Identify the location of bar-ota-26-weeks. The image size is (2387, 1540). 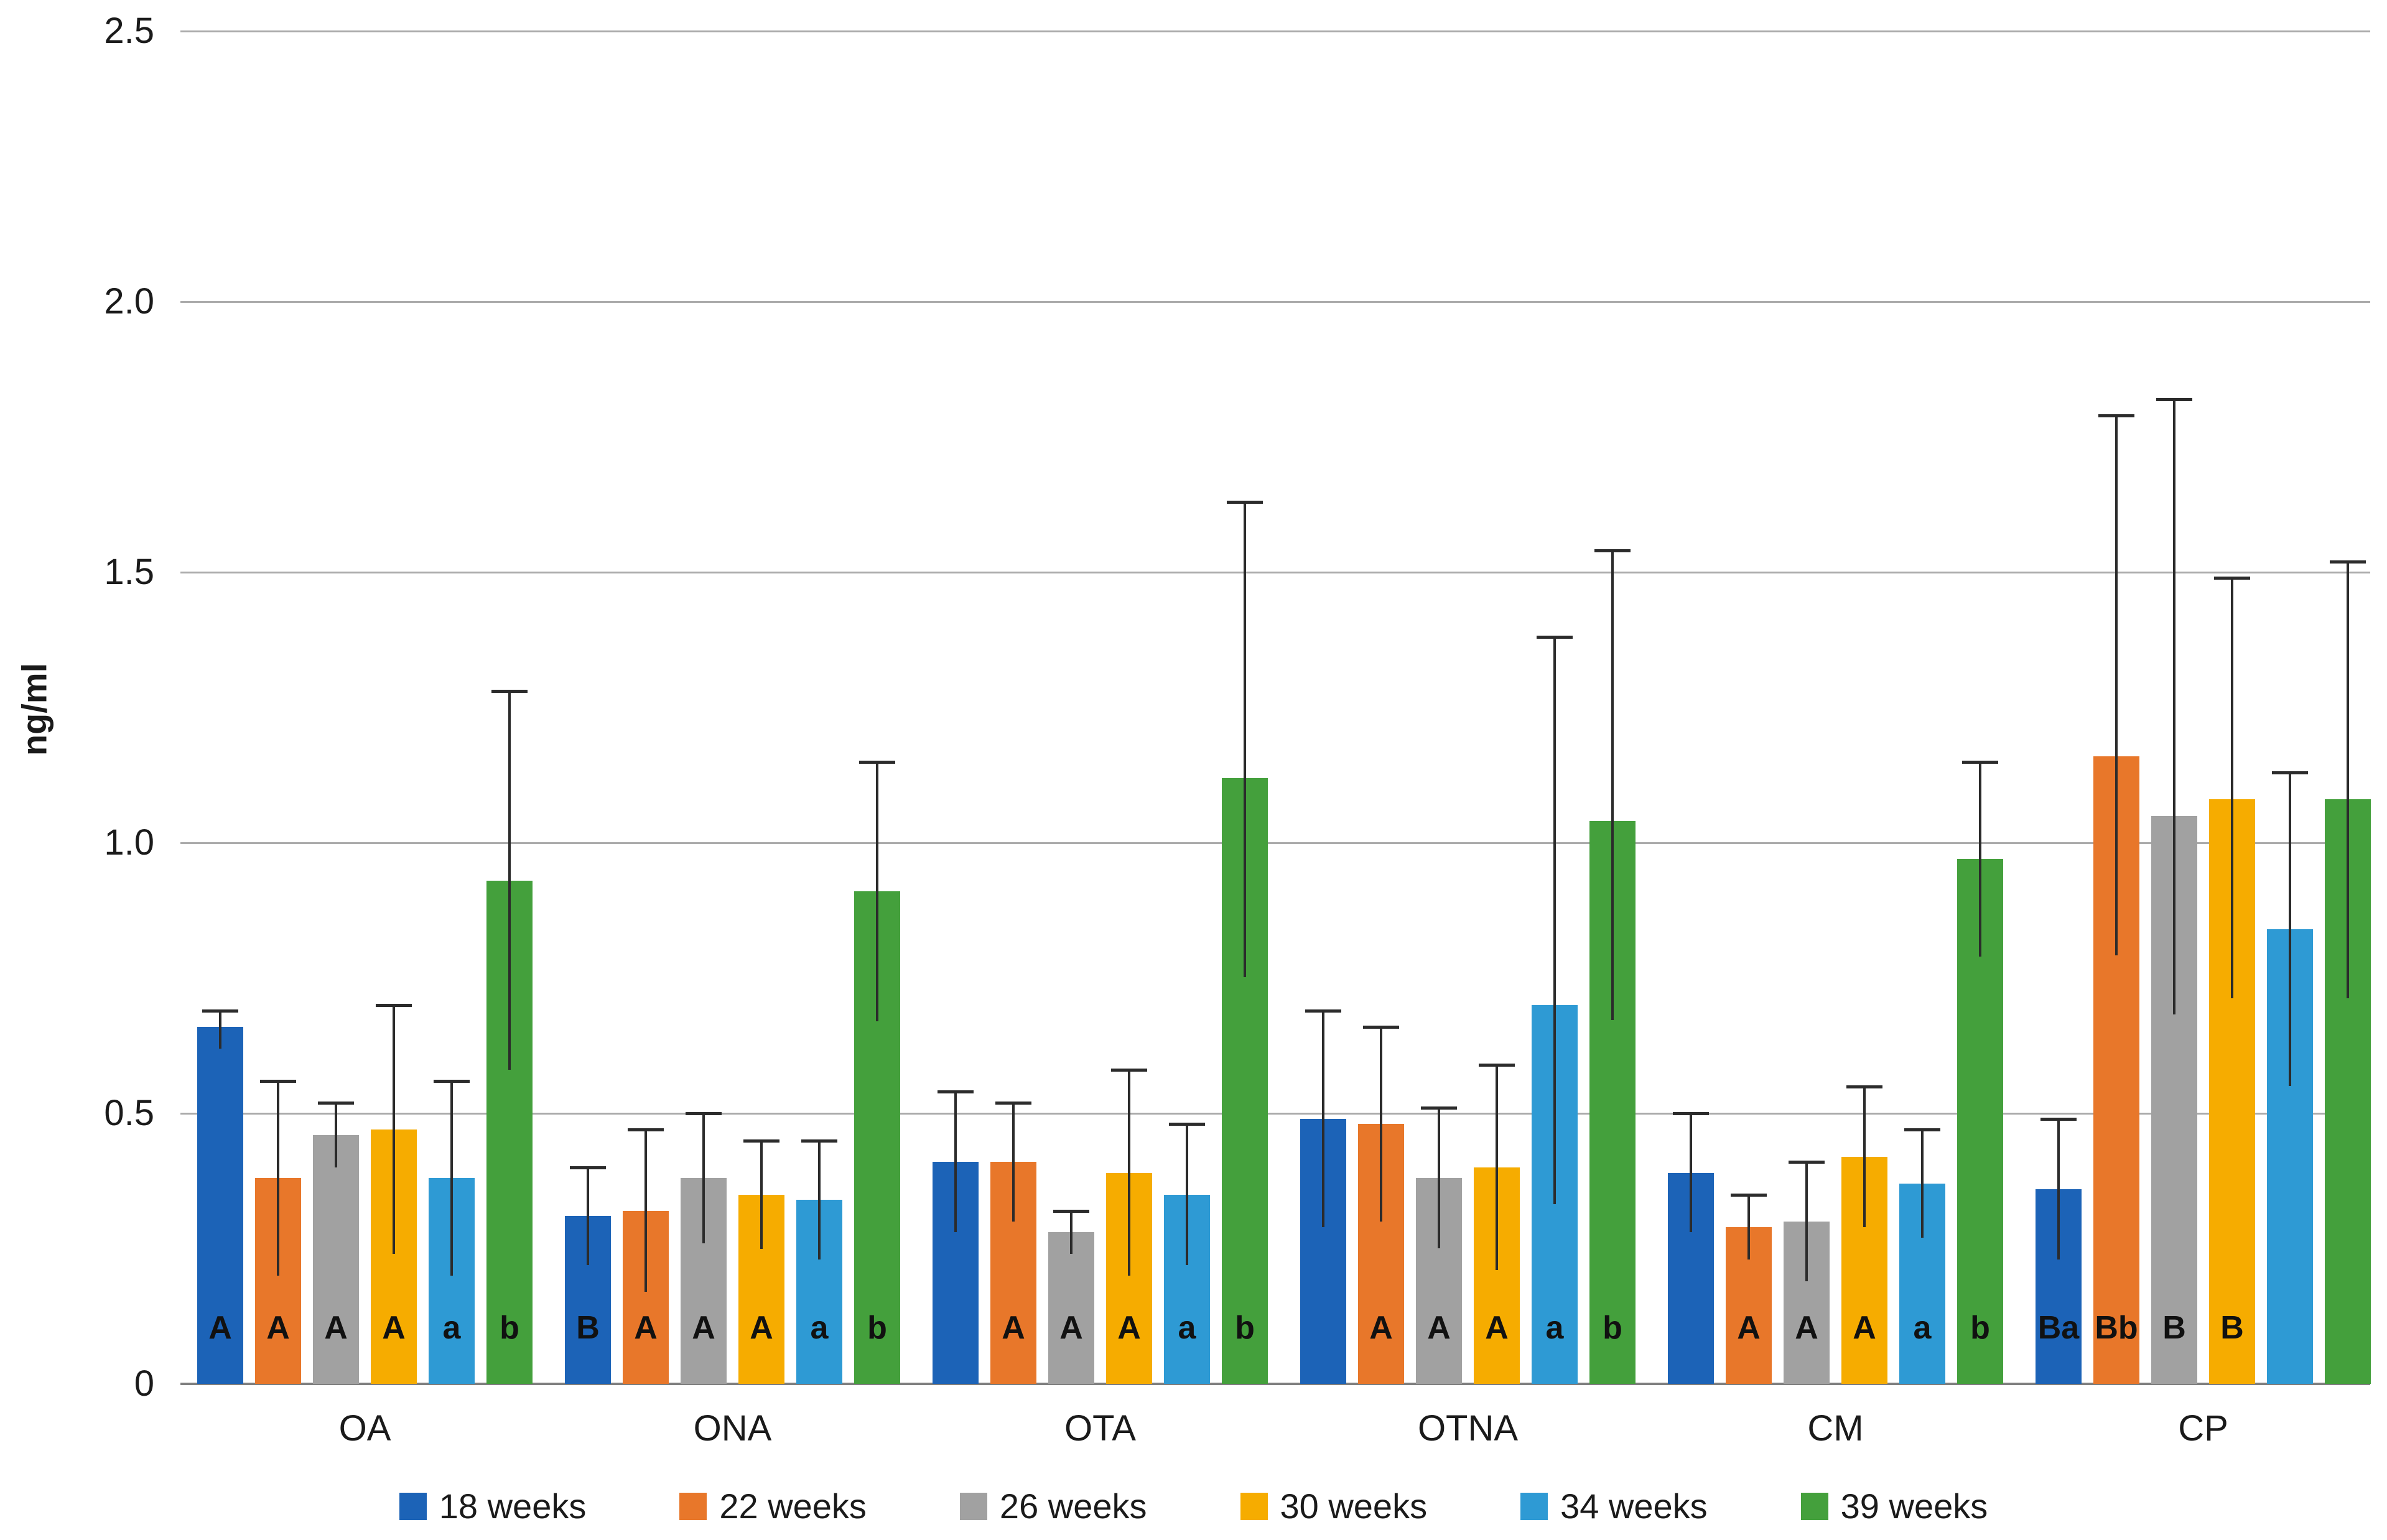
(1071, 1308).